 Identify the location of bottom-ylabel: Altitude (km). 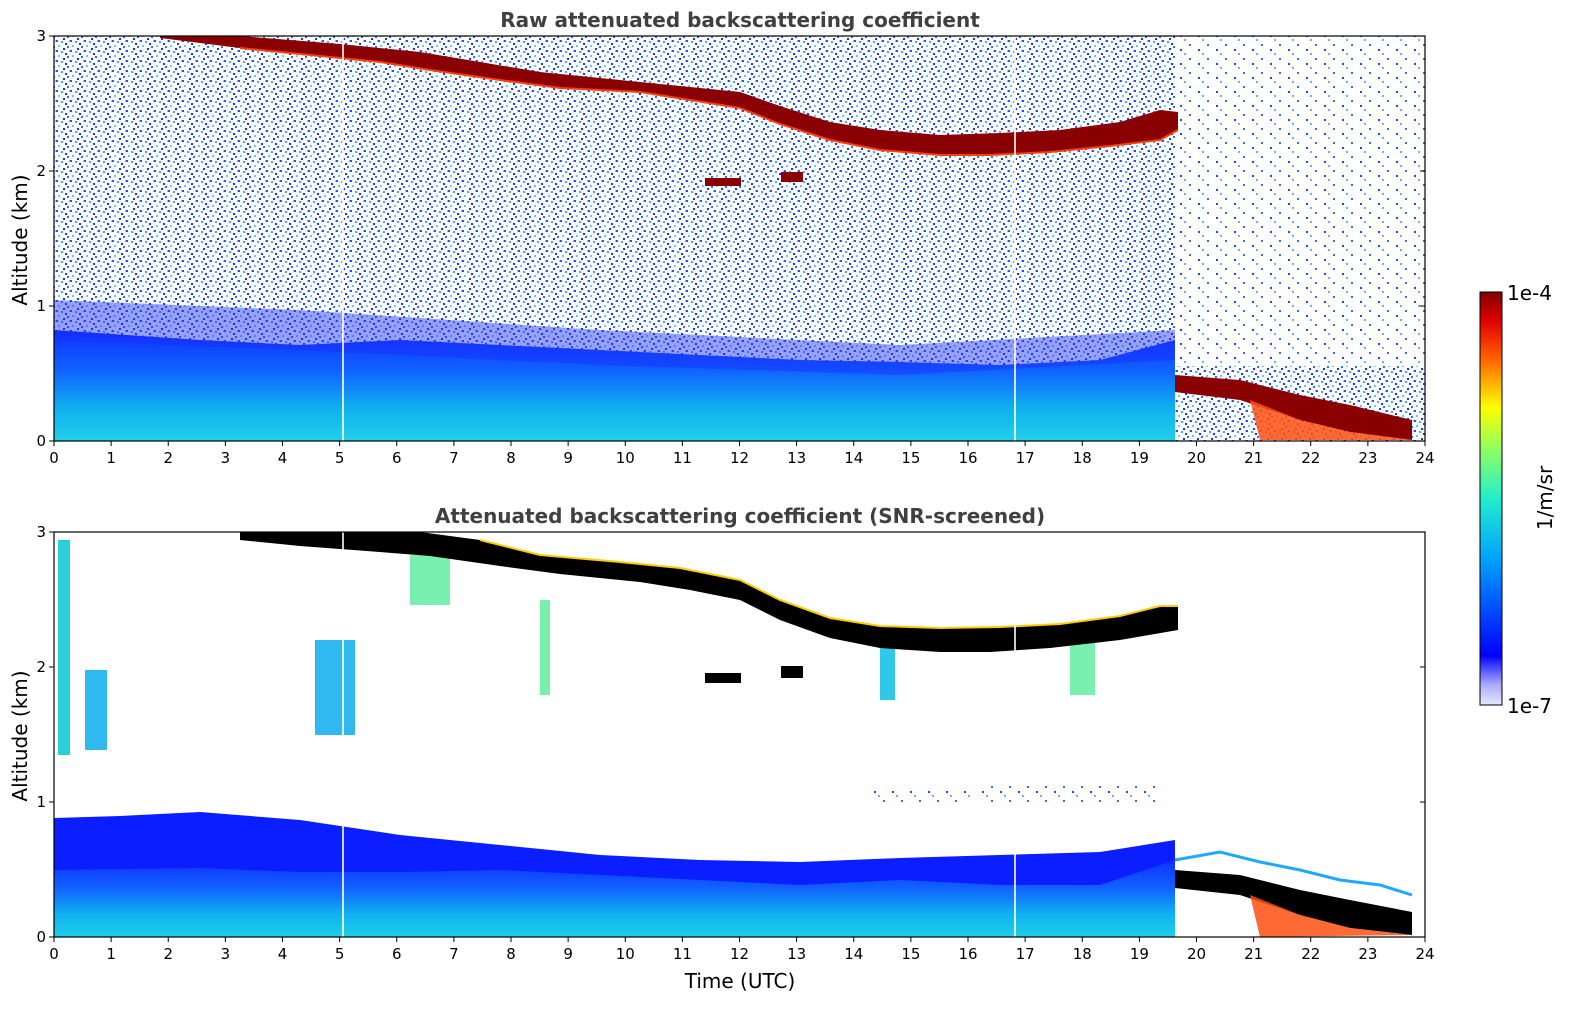
(20, 735).